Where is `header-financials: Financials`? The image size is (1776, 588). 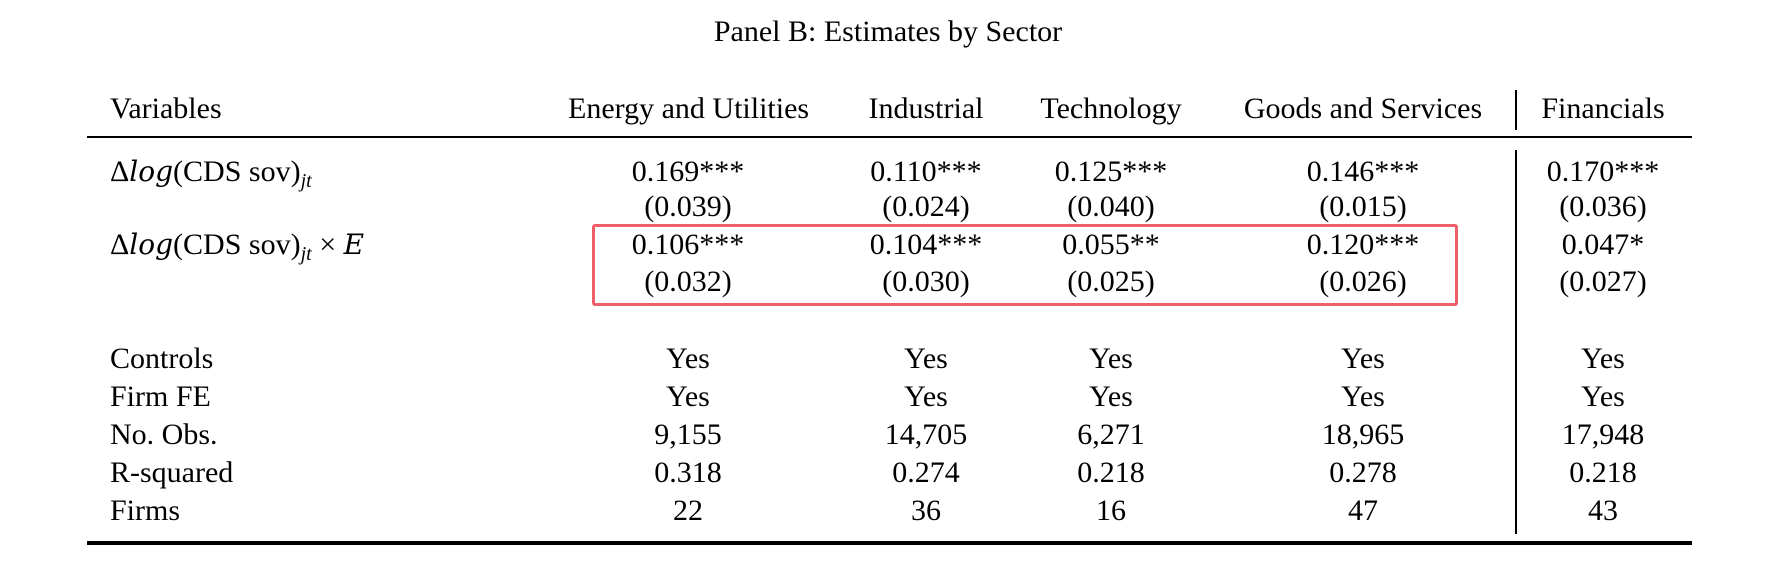
header-financials: Financials is located at coordinates (1603, 108).